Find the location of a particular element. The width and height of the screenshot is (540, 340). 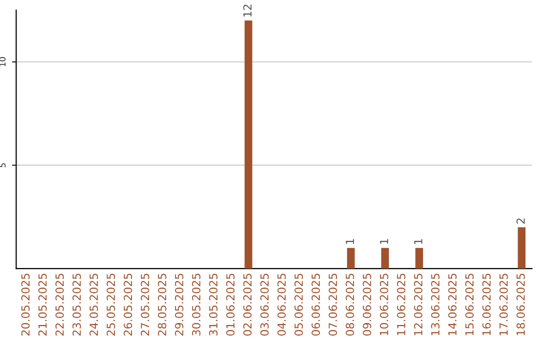

x-tick-label: 06.06.2025 is located at coordinates (316, 305).